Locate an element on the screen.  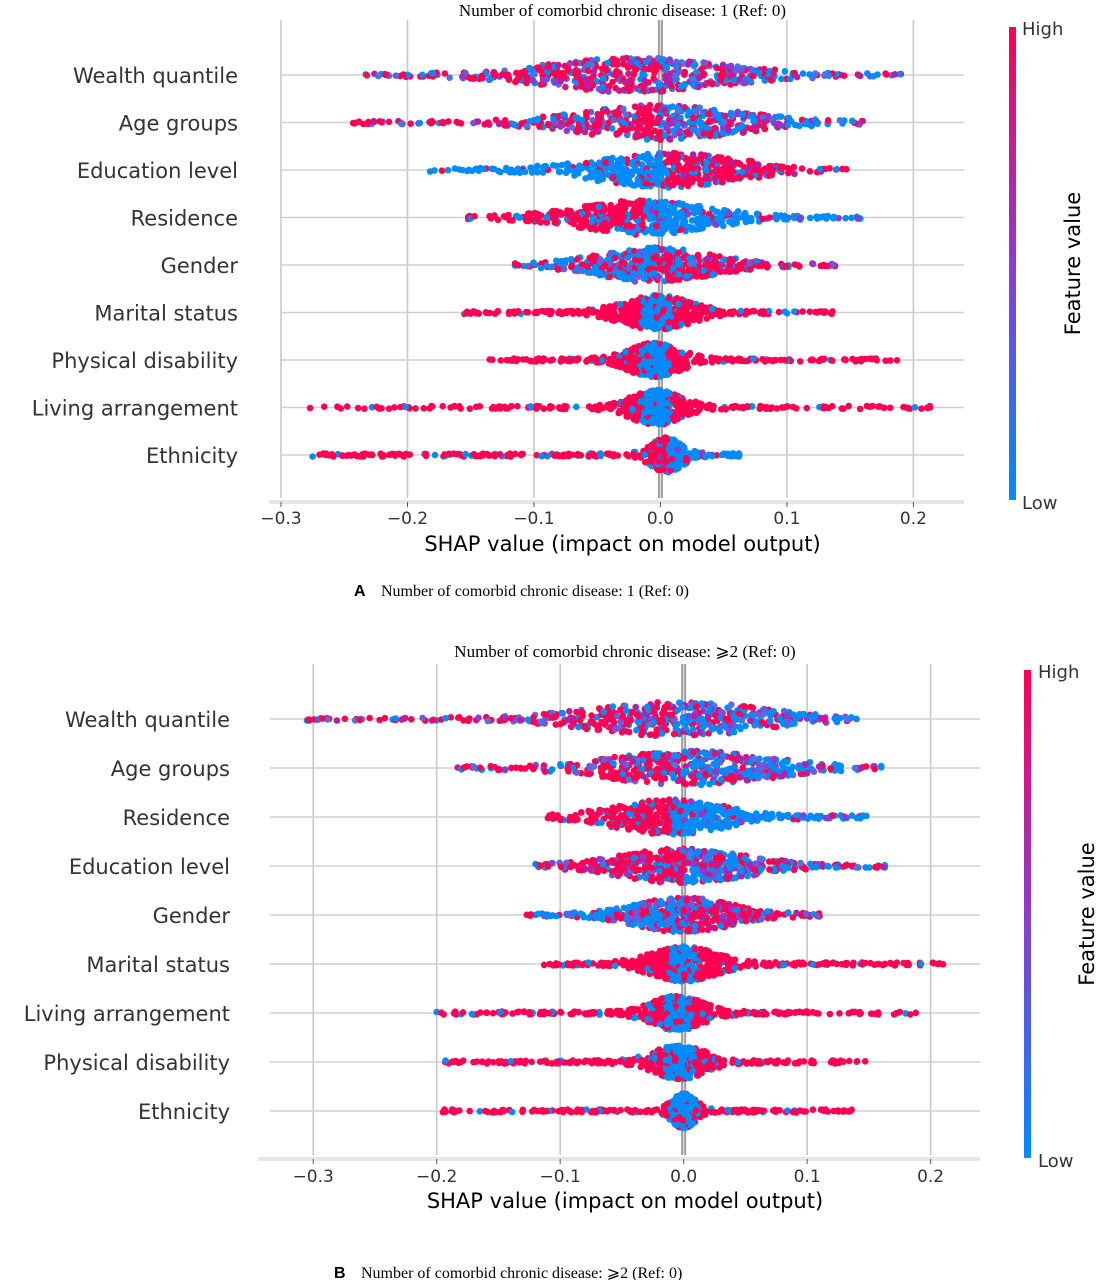
feature-label: Ethnicity is located at coordinates (192, 456).